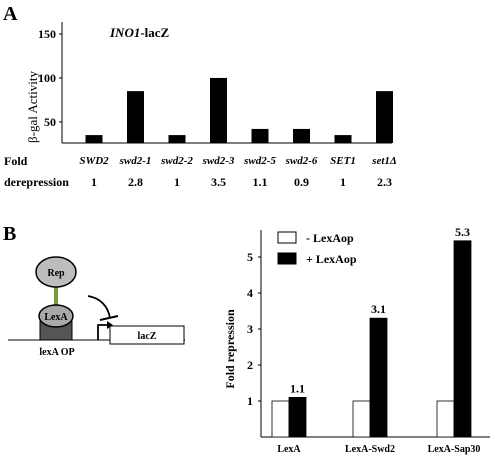 This screenshot has width=494, height=455. I want to click on lexa-protein-shape, so click(56, 316).